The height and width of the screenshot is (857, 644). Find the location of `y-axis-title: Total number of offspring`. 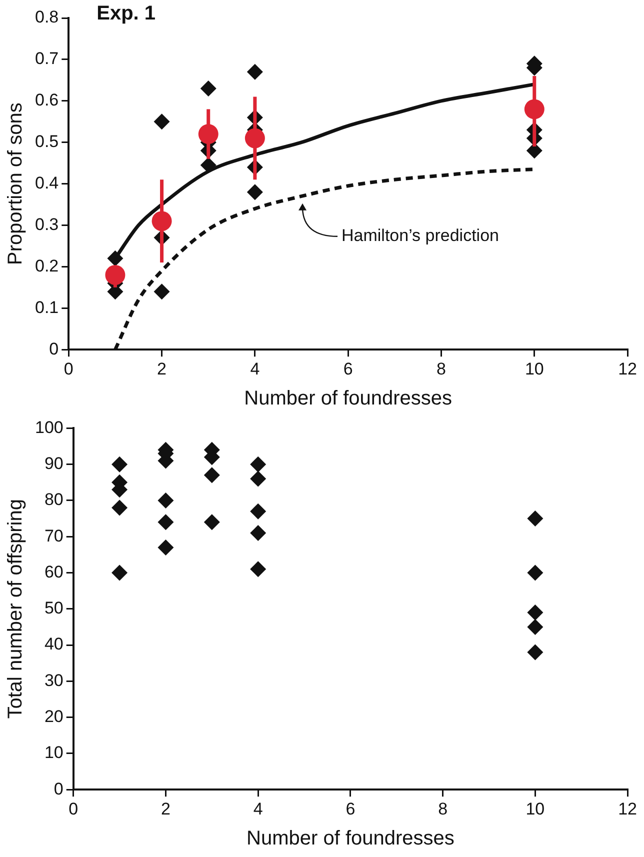

y-axis-title: Total number of offspring is located at coordinates (15, 609).